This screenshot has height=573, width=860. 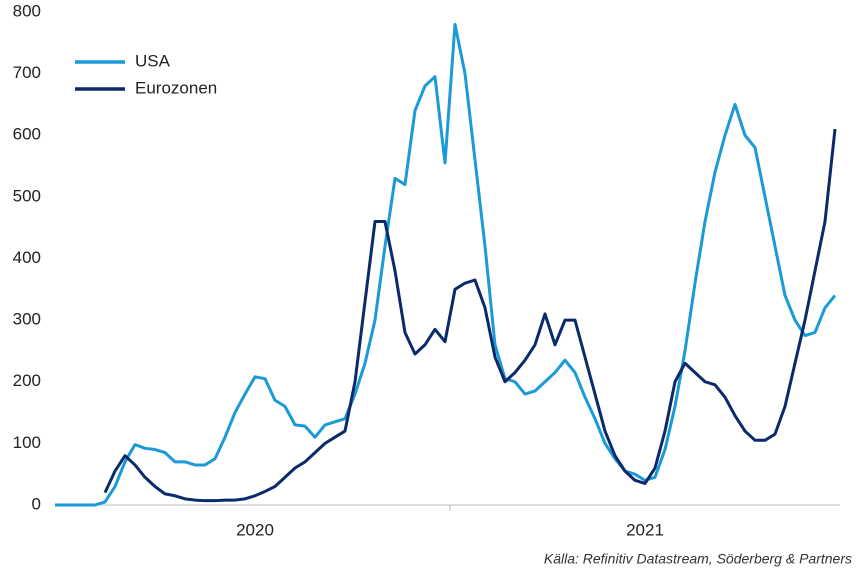 What do you see at coordinates (27, 72) in the screenshot?
I see `y-tick-label: 700` at bounding box center [27, 72].